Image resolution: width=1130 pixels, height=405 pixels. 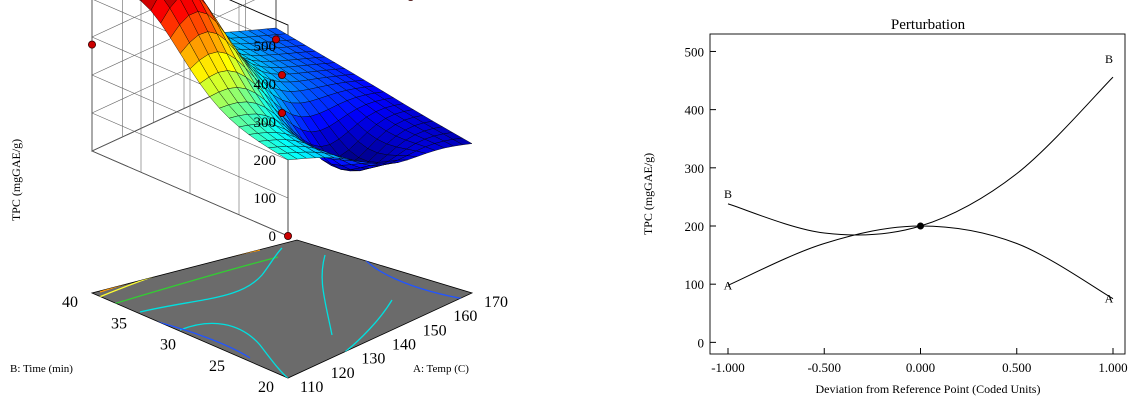 I want to click on x-tick-label: 160, so click(x=465, y=316).